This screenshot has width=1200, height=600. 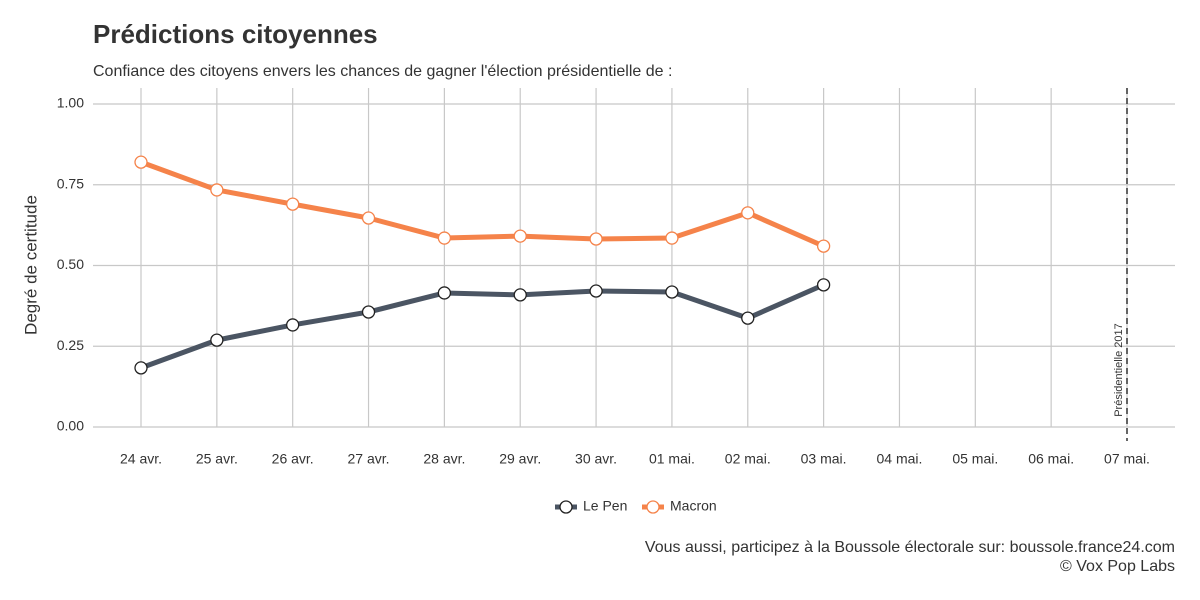 What do you see at coordinates (369, 459) in the screenshot?
I see `x-tick-label: 27 avr.` at bounding box center [369, 459].